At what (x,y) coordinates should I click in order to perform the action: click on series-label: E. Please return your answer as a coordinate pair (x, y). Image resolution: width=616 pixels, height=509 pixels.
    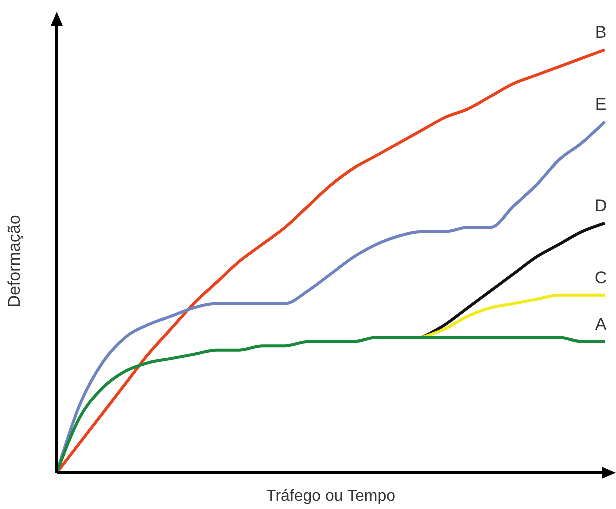
    Looking at the image, I should click on (601, 104).